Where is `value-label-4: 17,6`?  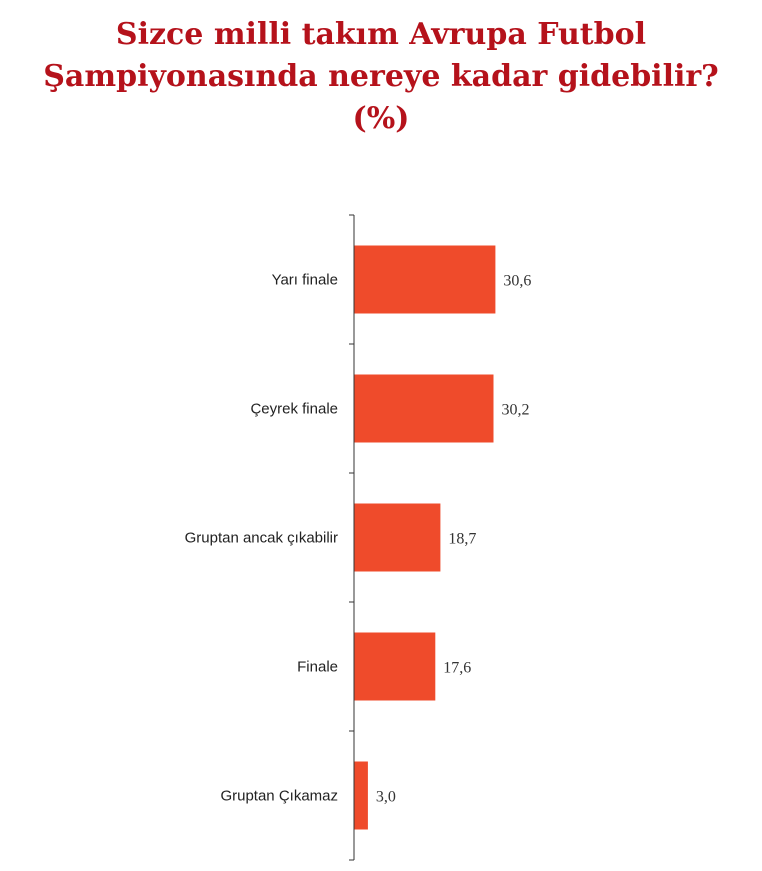 value-label-4: 17,6 is located at coordinates (457, 668).